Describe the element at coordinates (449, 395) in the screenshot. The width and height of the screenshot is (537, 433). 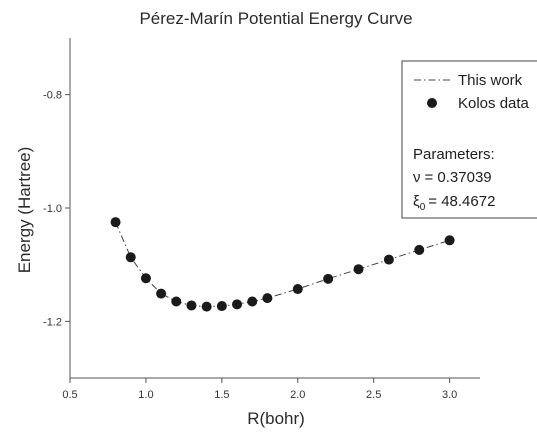
I see `x-tick-label: 3.0` at that location.